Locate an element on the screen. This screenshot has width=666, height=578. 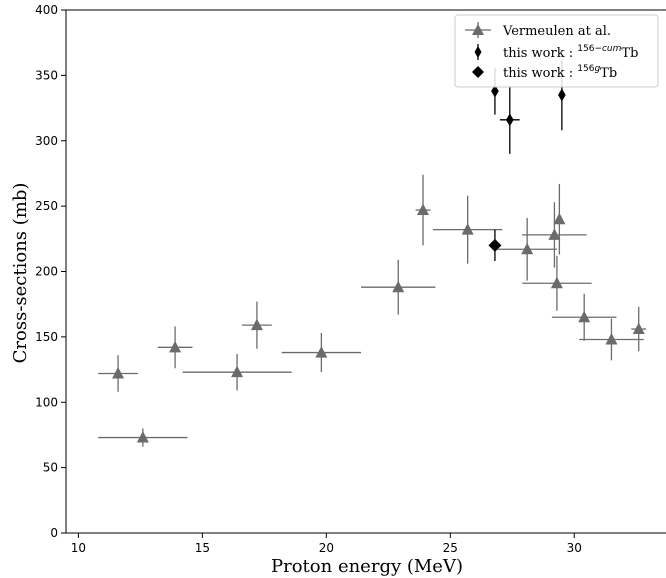
legend-label-vermeulen: Vermeulen at al. is located at coordinates (556, 31).